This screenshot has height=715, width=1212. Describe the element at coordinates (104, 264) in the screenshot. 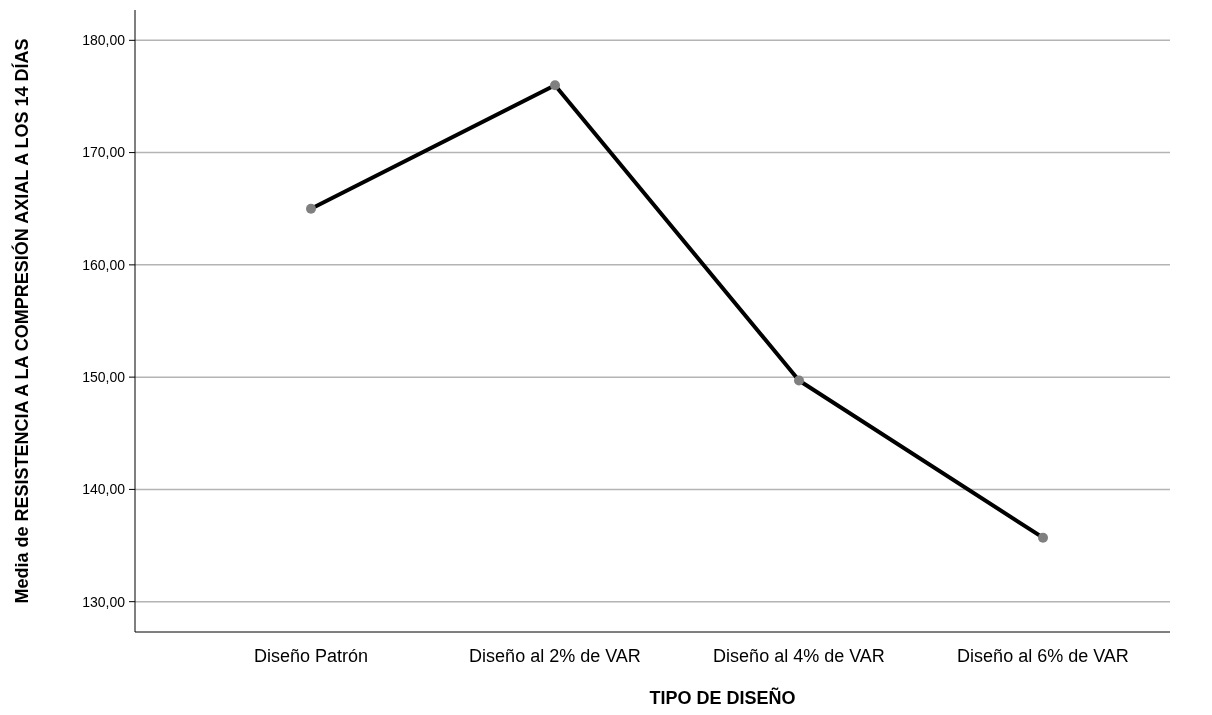

I see `y-tick-label: 160,00` at that location.